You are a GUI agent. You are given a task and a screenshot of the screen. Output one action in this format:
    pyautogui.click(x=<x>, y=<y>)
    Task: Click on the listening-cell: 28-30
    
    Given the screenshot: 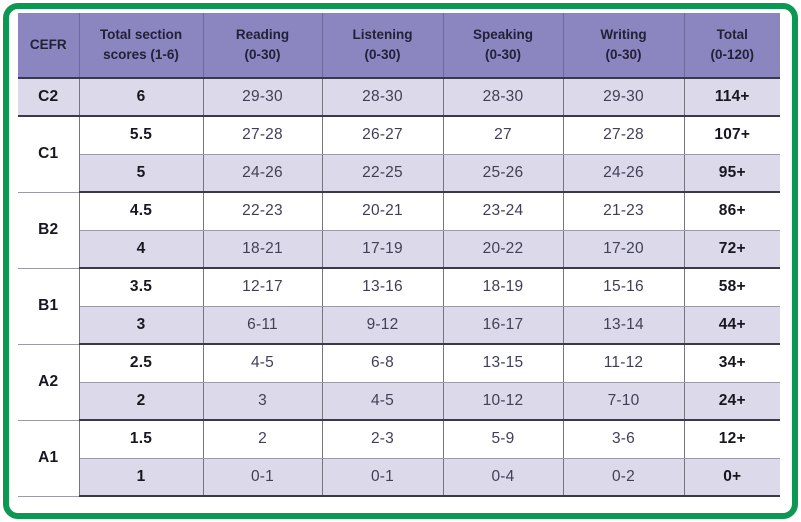 What is the action you would take?
    pyautogui.click(x=383, y=97)
    